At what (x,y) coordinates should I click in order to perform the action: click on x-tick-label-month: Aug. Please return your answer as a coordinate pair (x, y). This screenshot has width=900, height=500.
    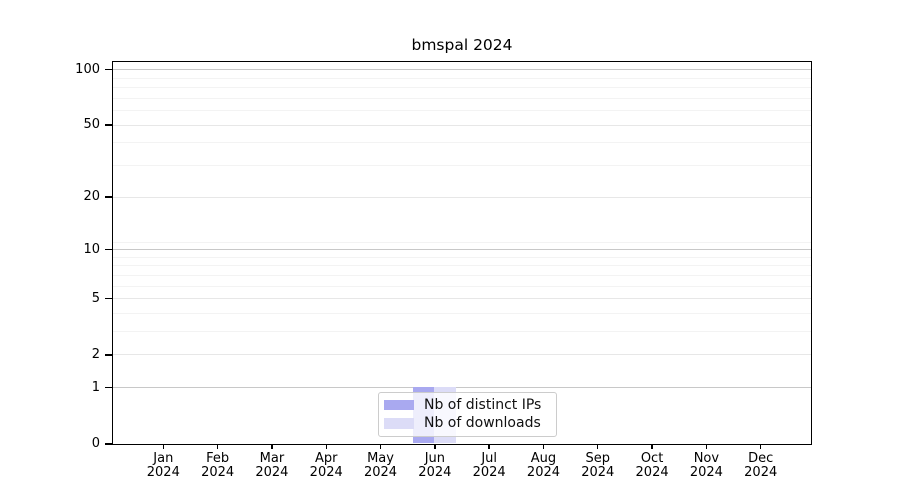
    Looking at the image, I should click on (543, 458).